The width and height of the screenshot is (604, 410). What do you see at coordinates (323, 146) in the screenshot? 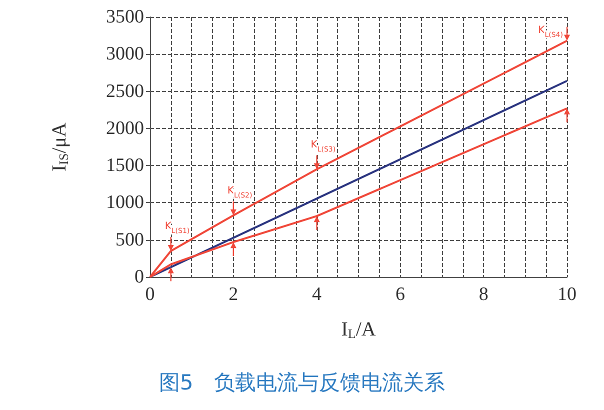
I see `annotation: K$_{L(S3)}$` at bounding box center [323, 146].